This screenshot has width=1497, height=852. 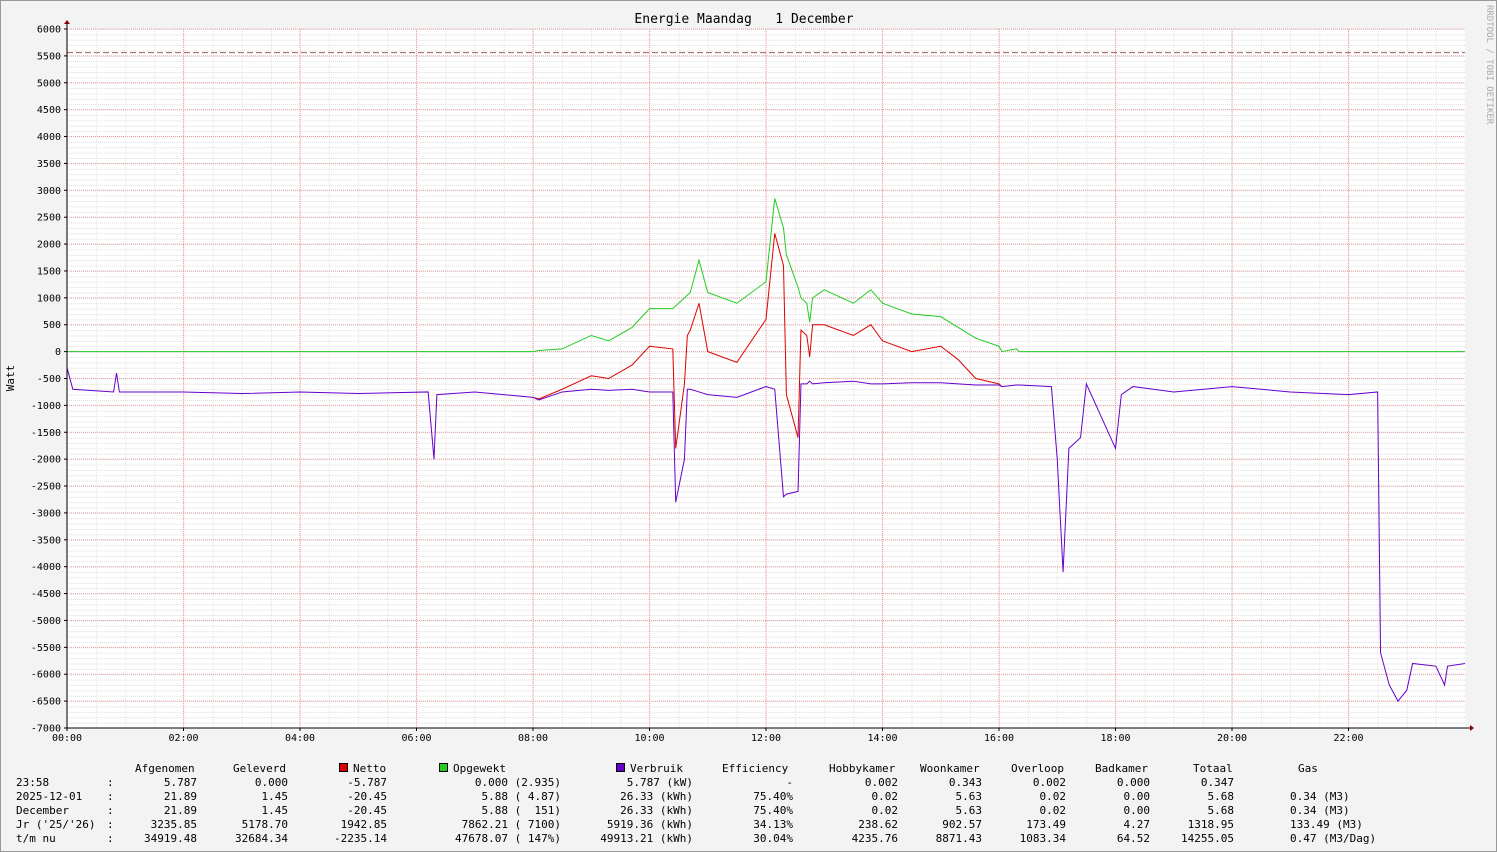 I want to click on table-cell: 47678.07 ( 147%), so click(x=508, y=838).